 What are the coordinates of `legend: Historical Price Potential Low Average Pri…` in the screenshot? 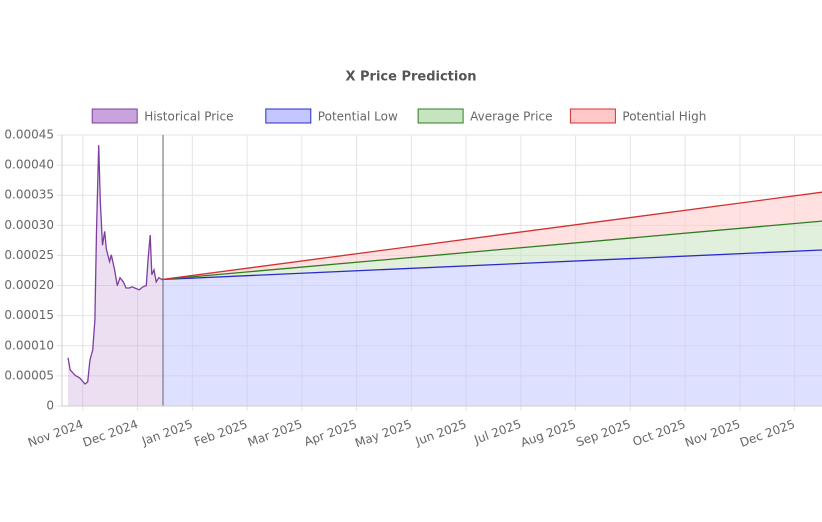 It's located at (398, 116).